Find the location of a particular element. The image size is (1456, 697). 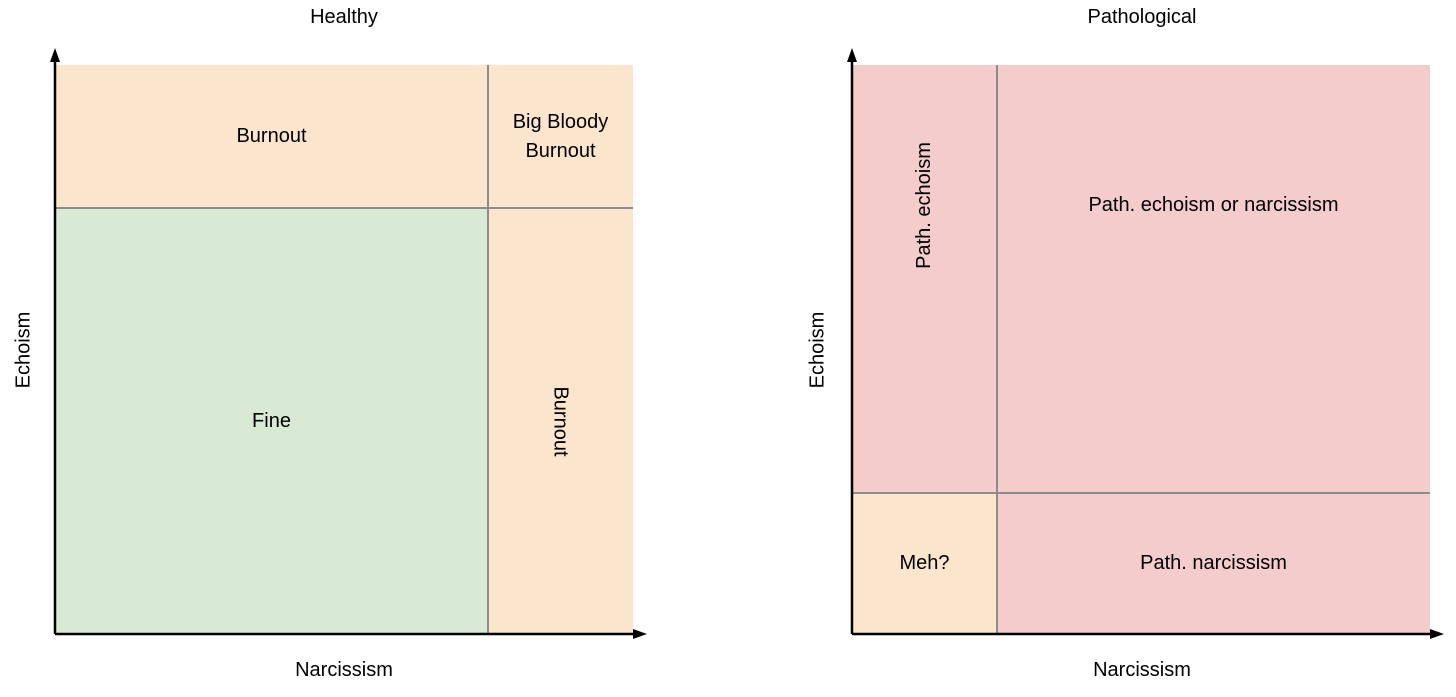

healthy-burnout-right-region: Burnout is located at coordinates (560, 421).